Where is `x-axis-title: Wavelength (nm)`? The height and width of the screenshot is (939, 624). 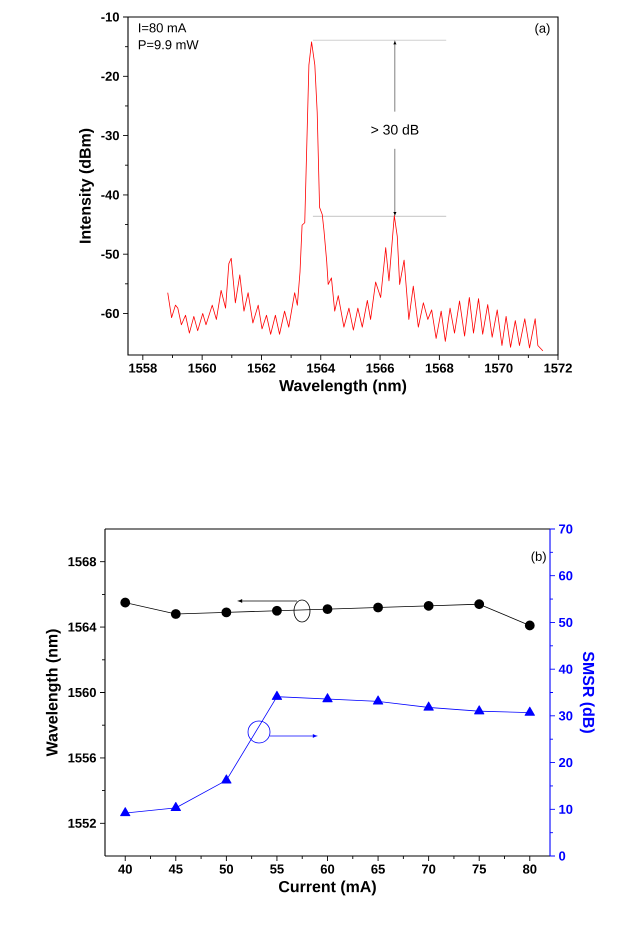
x-axis-title: Wavelength (nm) is located at coordinates (342, 387).